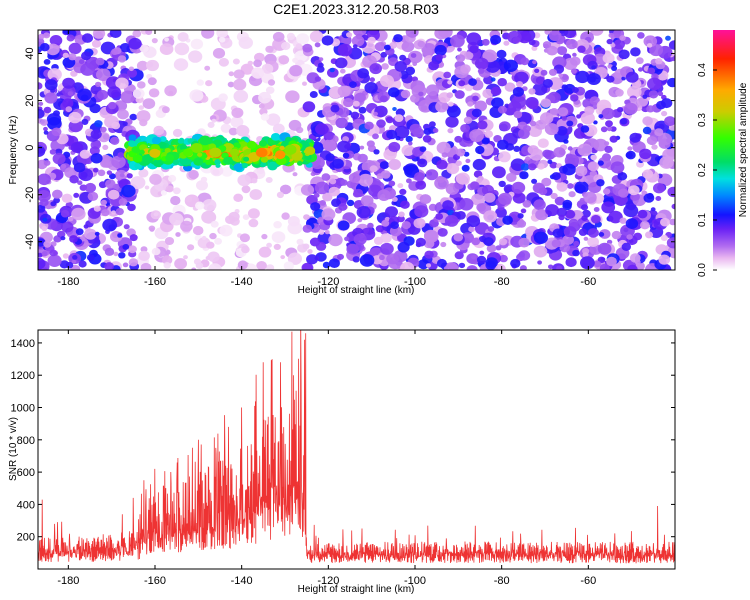  What do you see at coordinates (702, 120) in the screenshot?
I see `colorbar-tick-label: 0.3` at bounding box center [702, 120].